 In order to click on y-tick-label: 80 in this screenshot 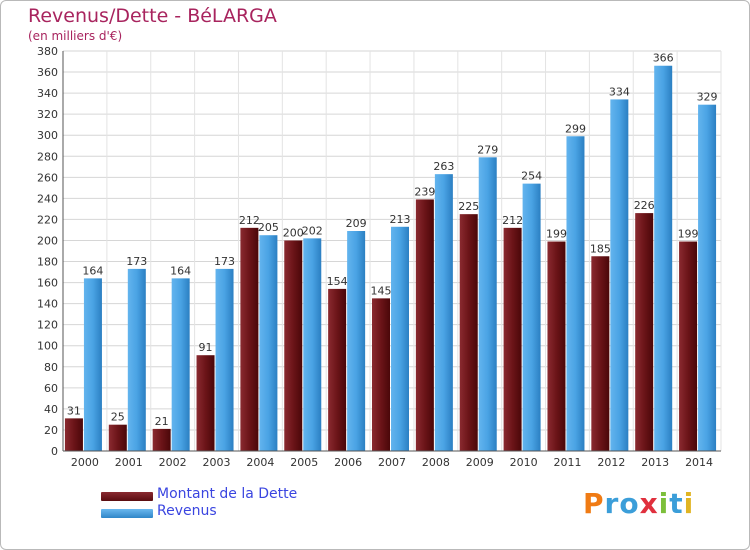, I will do `click(51, 367)`.